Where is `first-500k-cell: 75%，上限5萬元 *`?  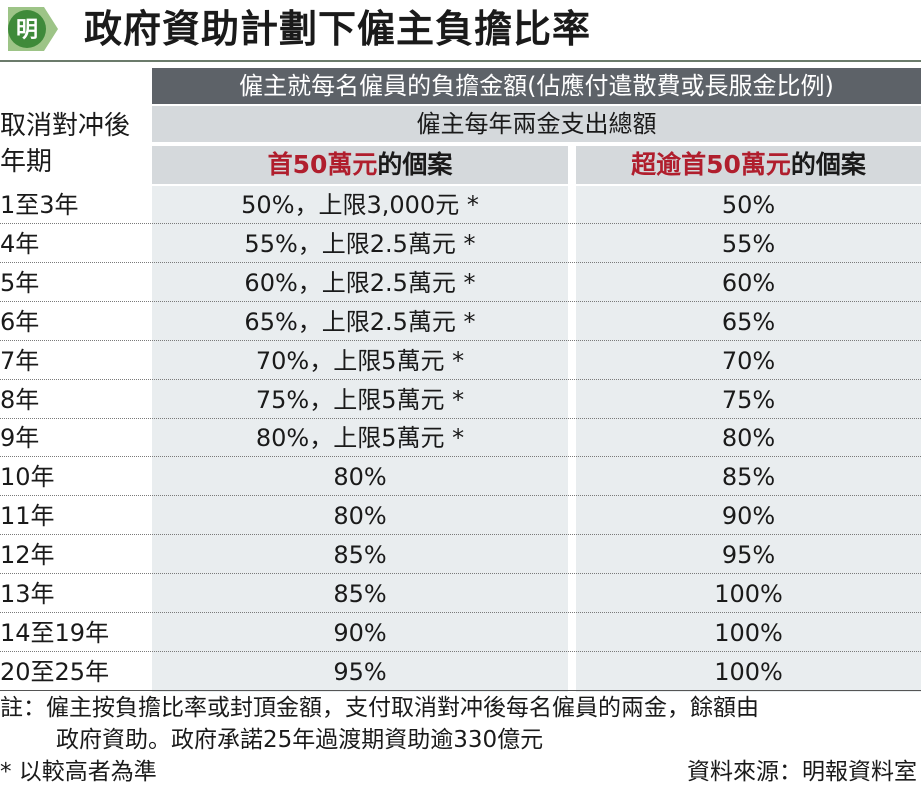
first-500k-cell: 75%，上限5萬元 * is located at coordinates (360, 399).